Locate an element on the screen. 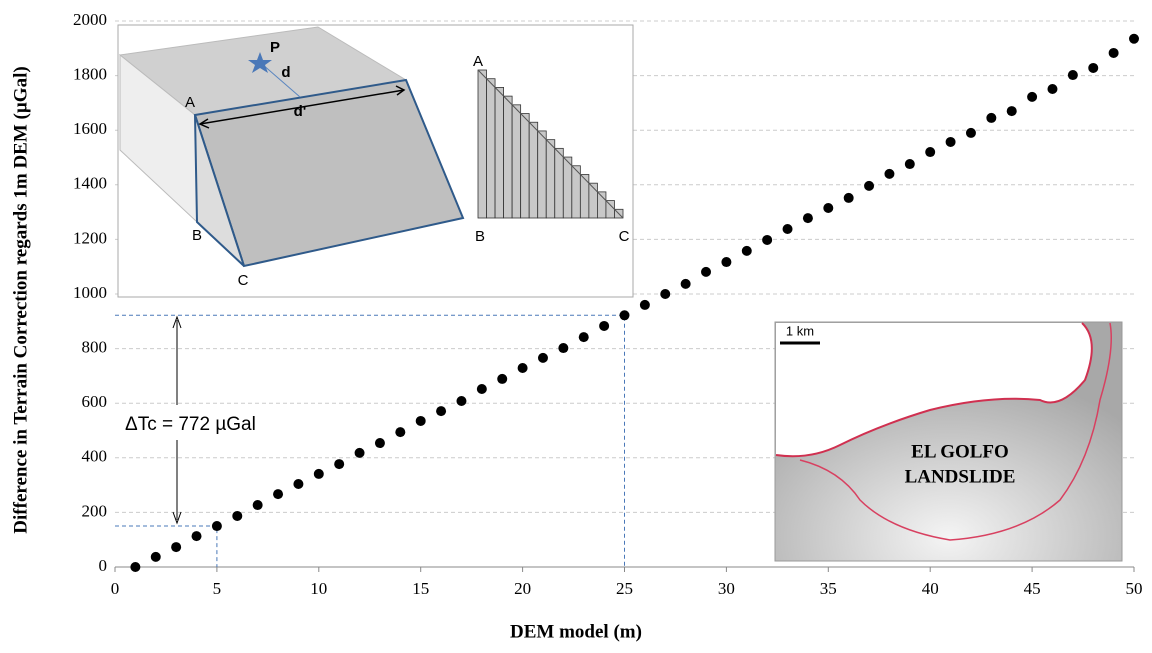 The image size is (1152, 653). x-tick-label: 15 is located at coordinates (420, 588).